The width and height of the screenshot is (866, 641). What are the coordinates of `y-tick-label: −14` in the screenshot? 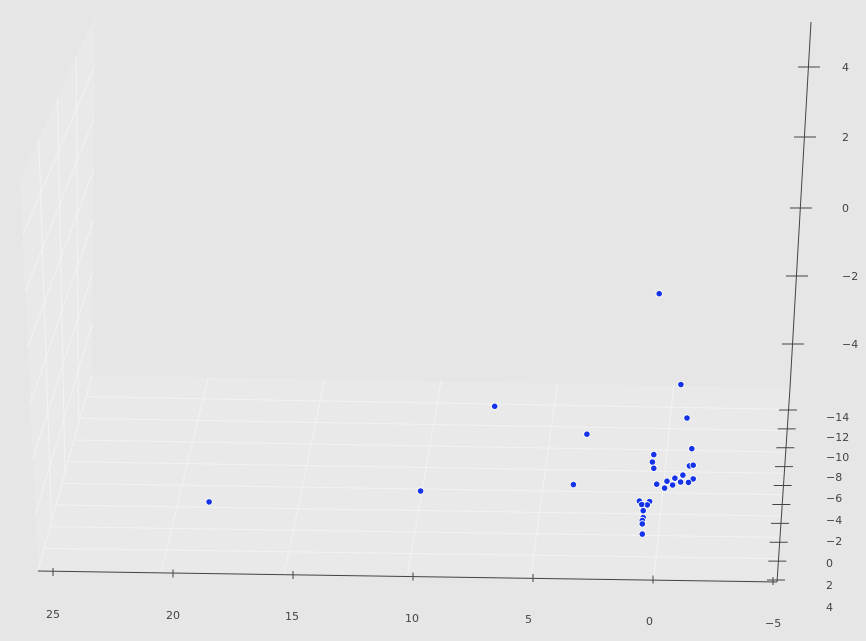 It's located at (837, 417).